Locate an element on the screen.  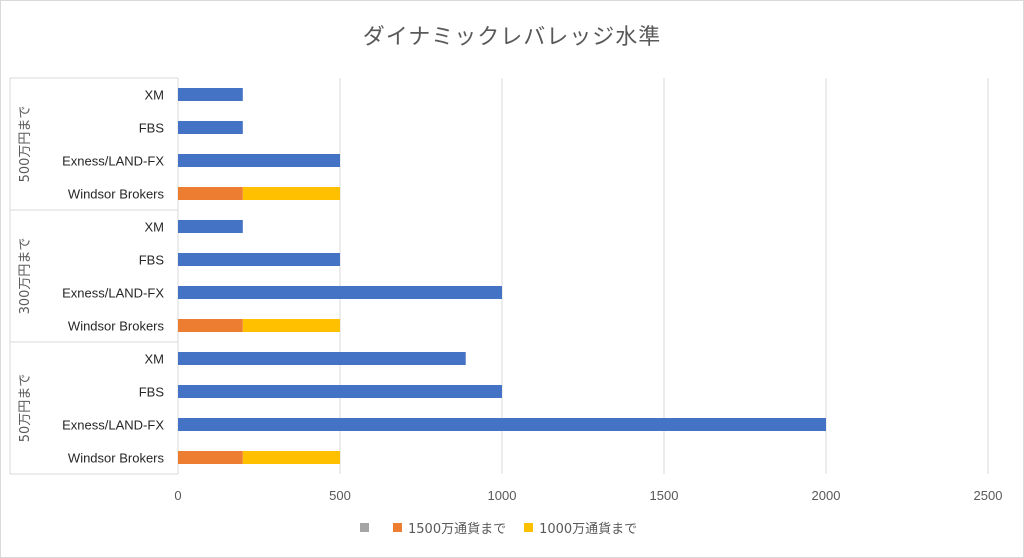
x-tick-label: 2500 is located at coordinates (988, 495).